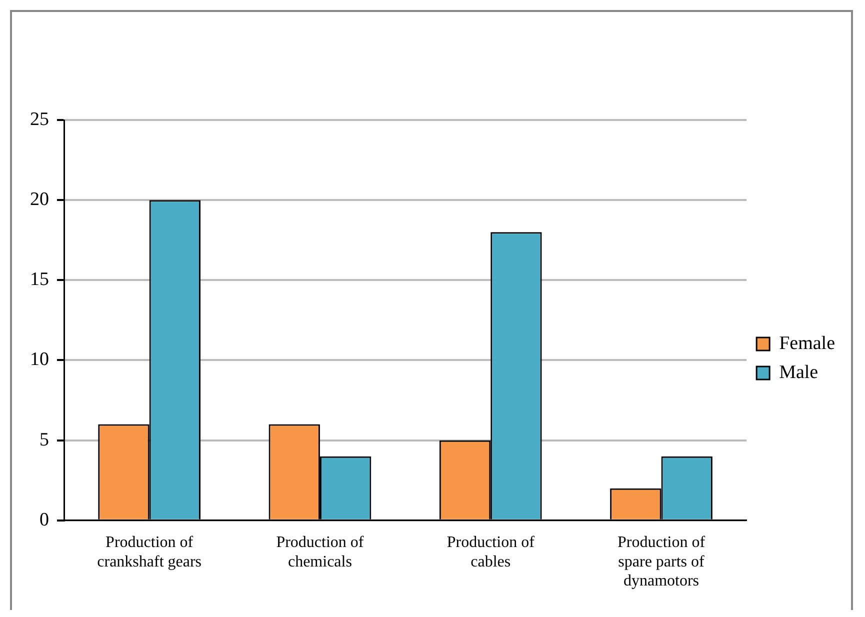  I want to click on y-tick-label: 5, so click(44, 439).